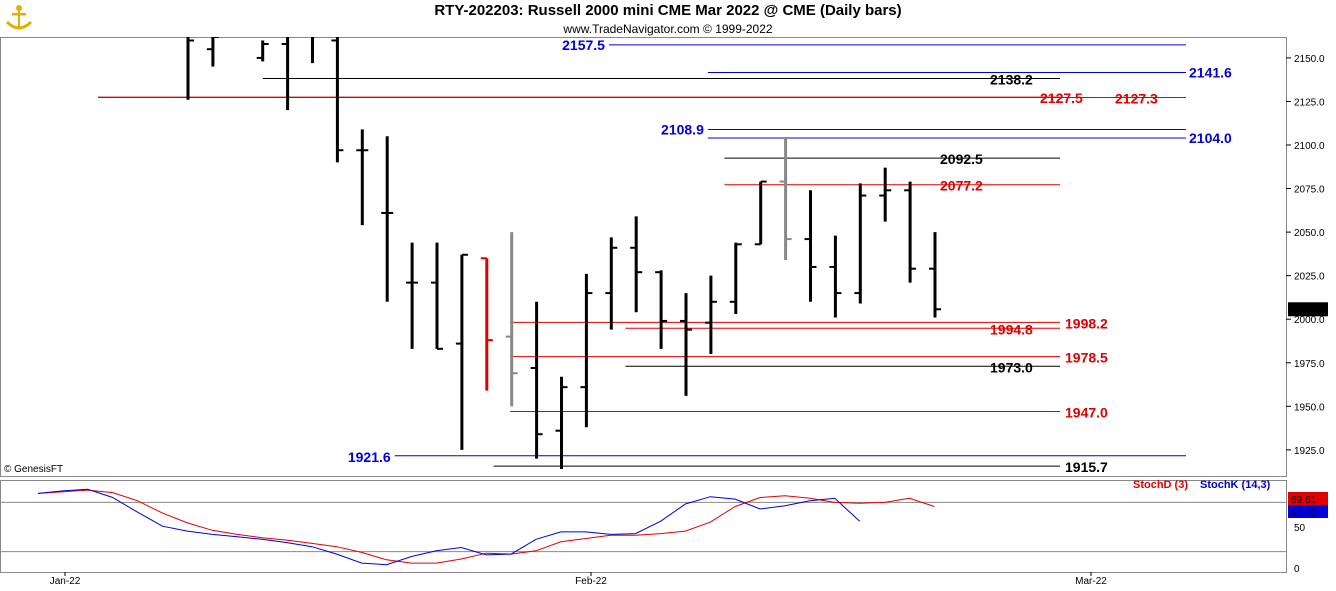 This screenshot has width=1336, height=591. Describe the element at coordinates (33, 469) in the screenshot. I see `genesis-watermark: © GenesisFT` at that location.